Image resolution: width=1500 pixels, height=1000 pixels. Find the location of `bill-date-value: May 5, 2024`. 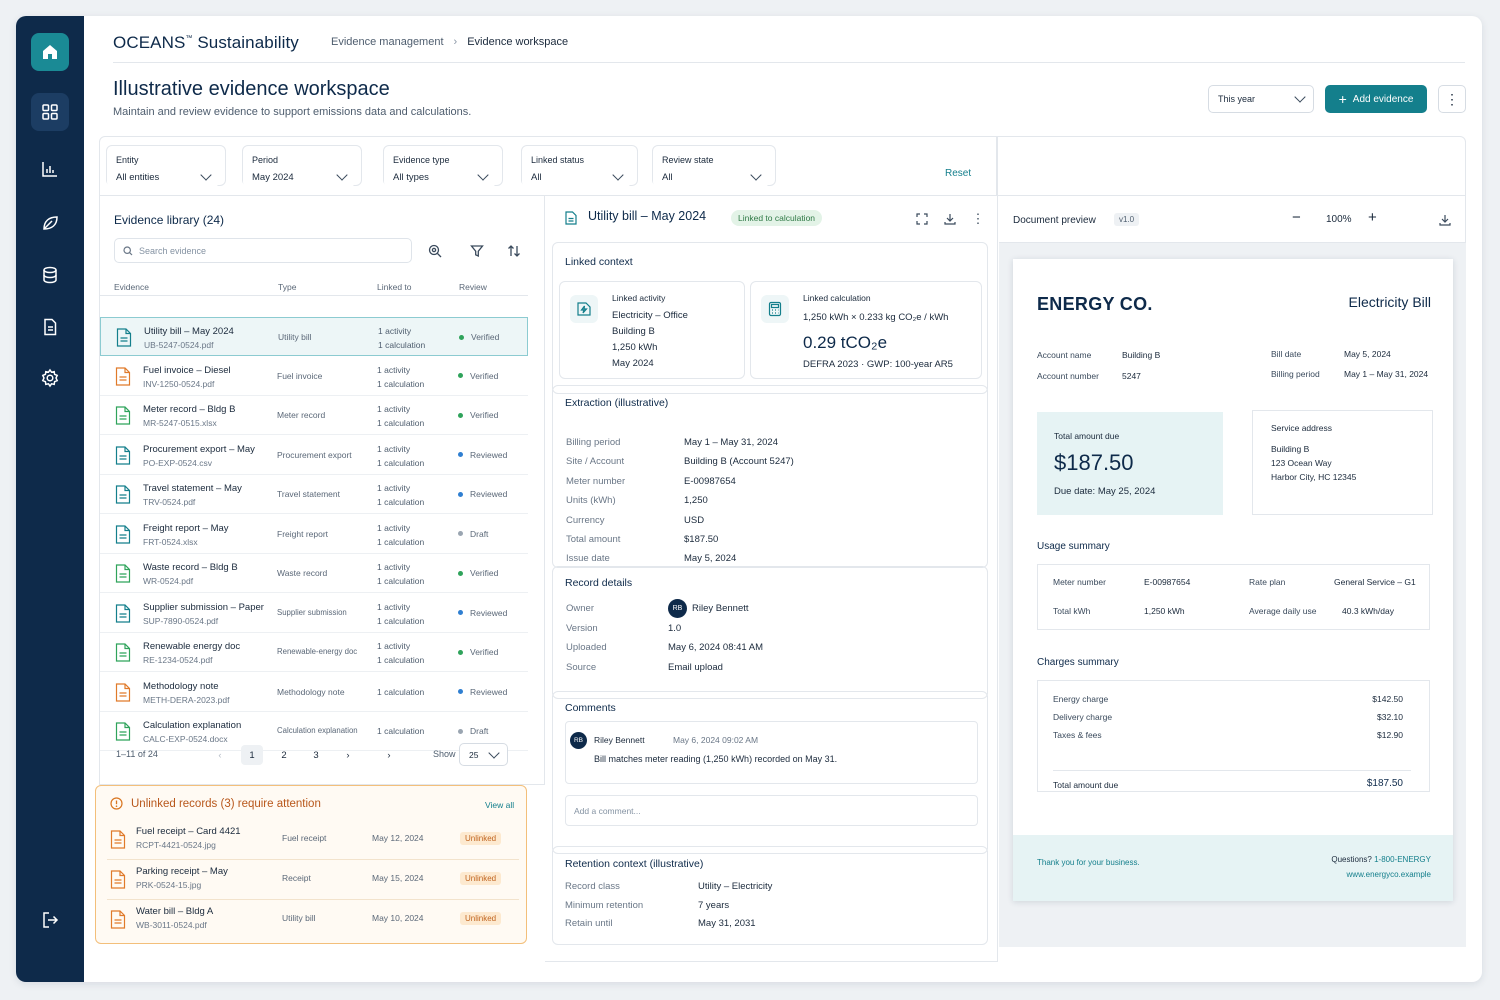

bill-date-value: May 5, 2024 is located at coordinates (1367, 354).